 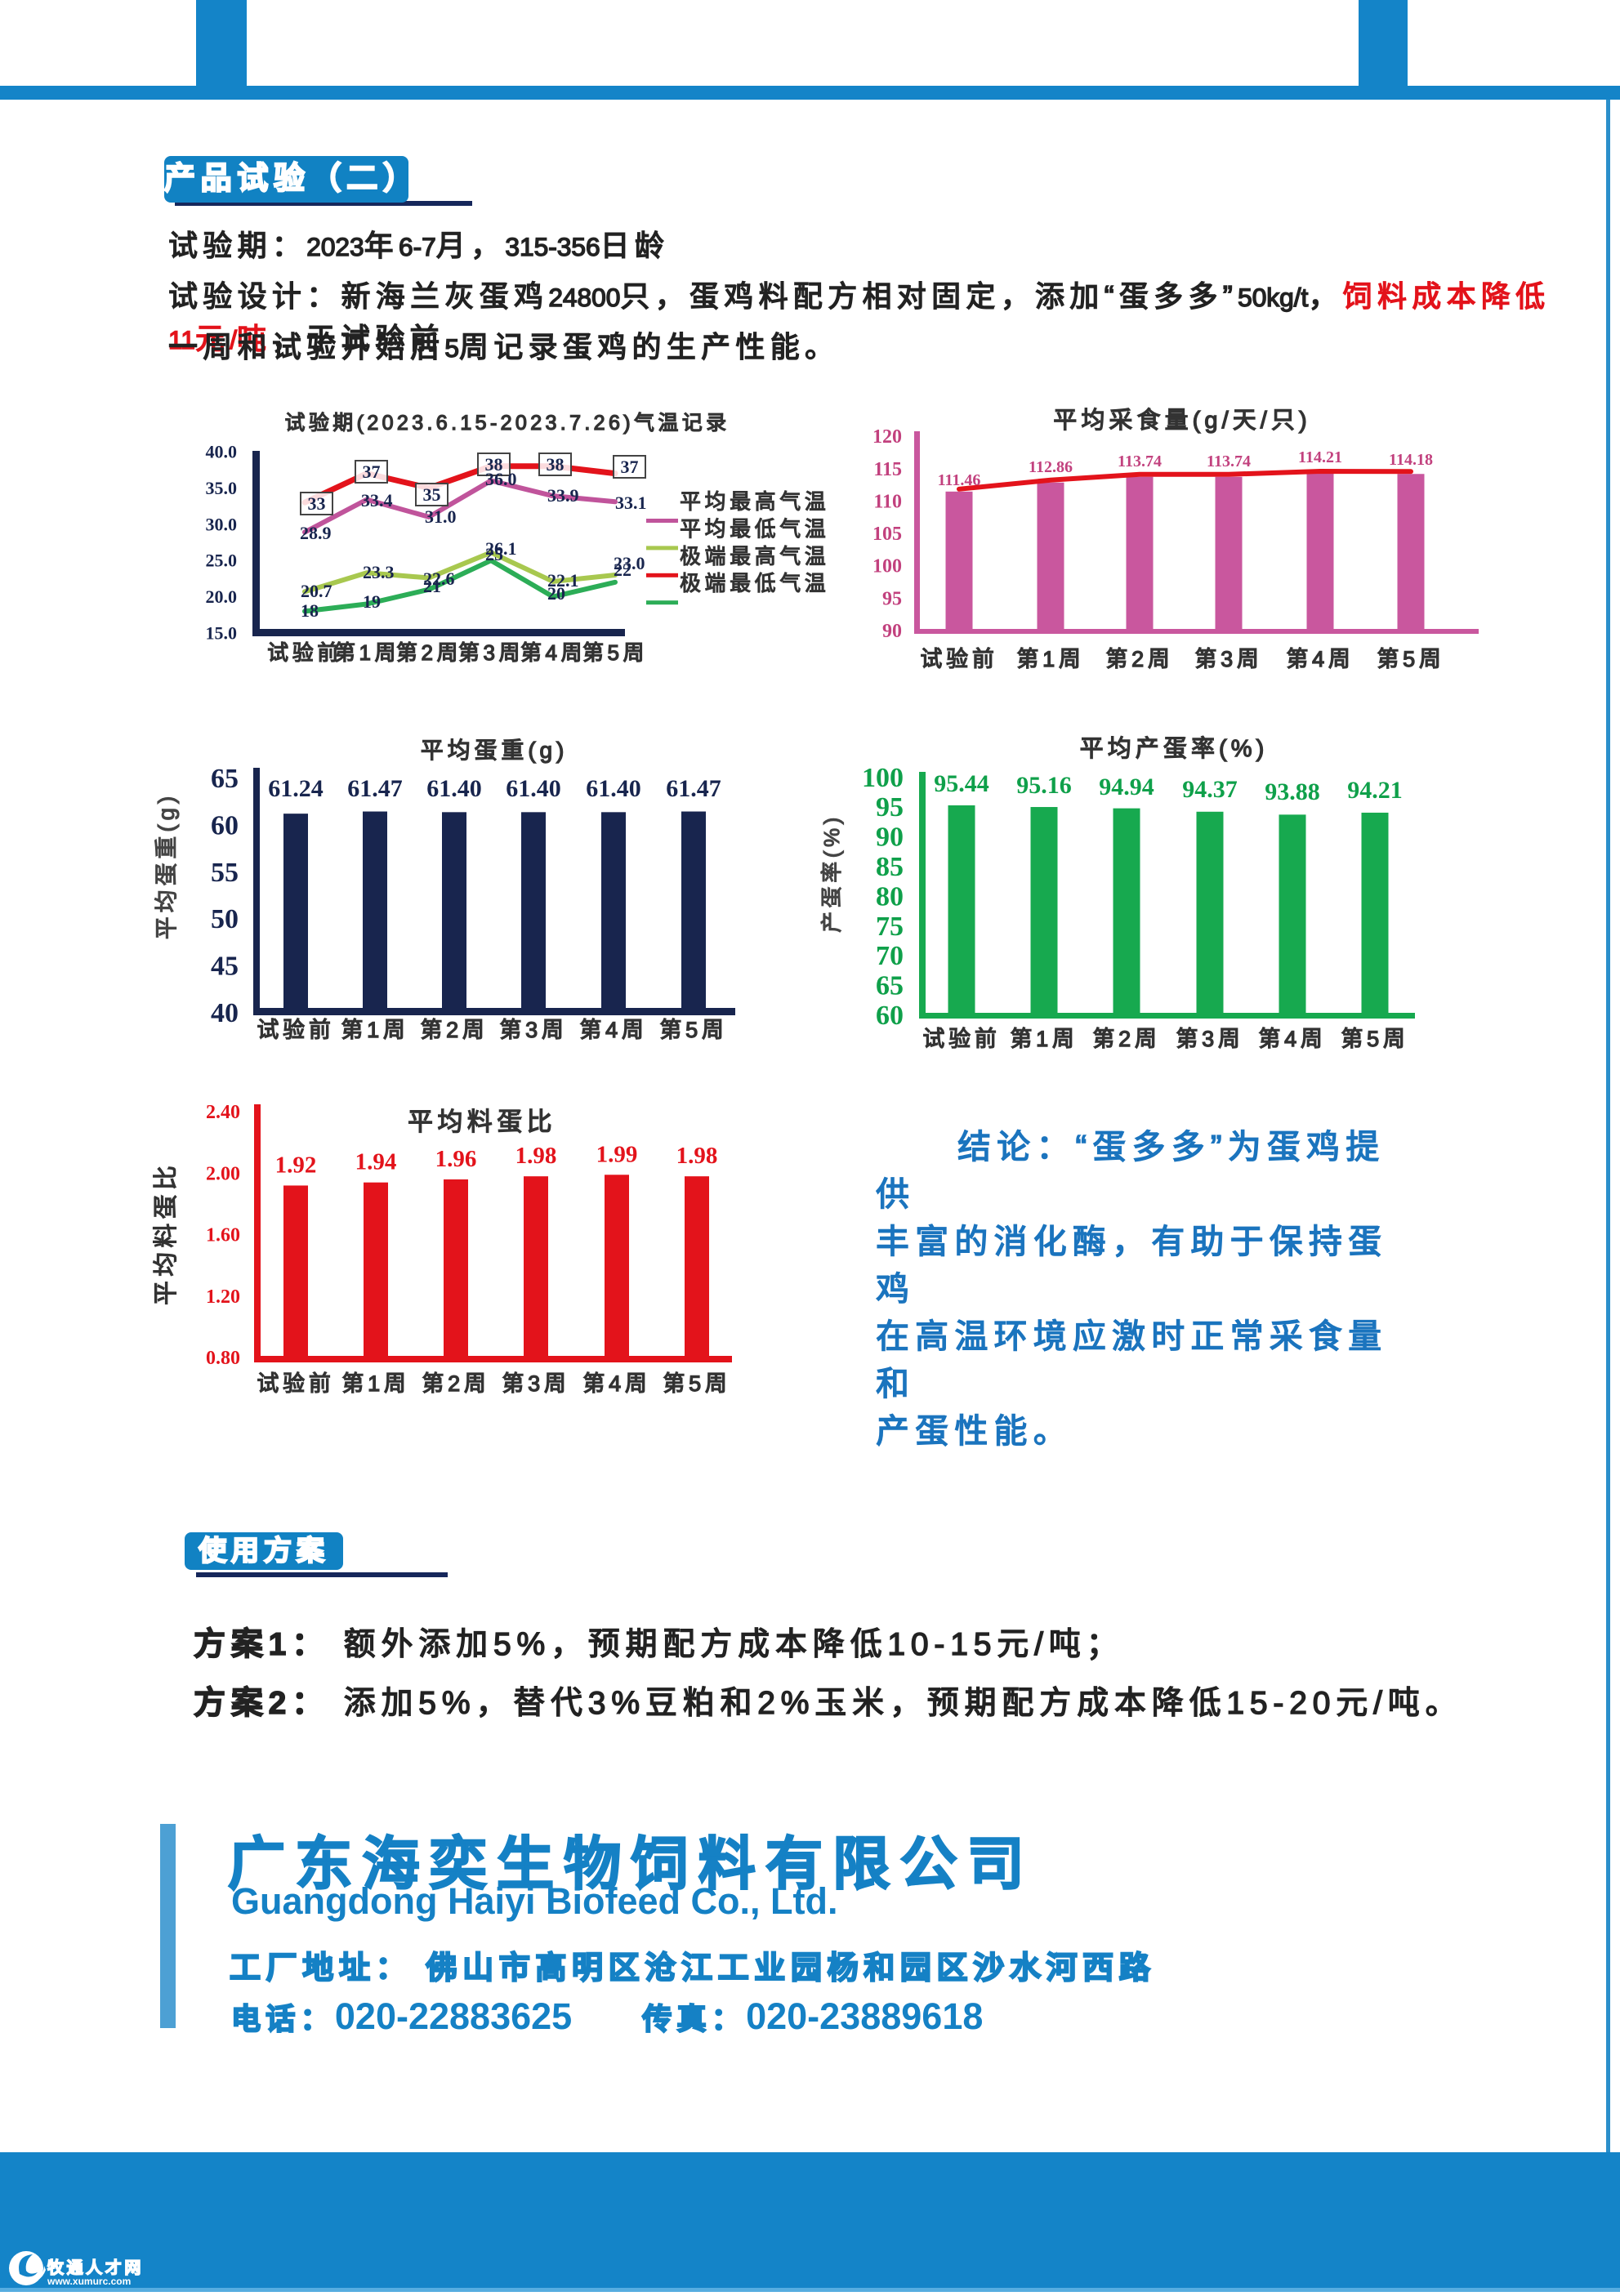 What do you see at coordinates (887, 469) in the screenshot?
I see `svg-text: 115` at bounding box center [887, 469].